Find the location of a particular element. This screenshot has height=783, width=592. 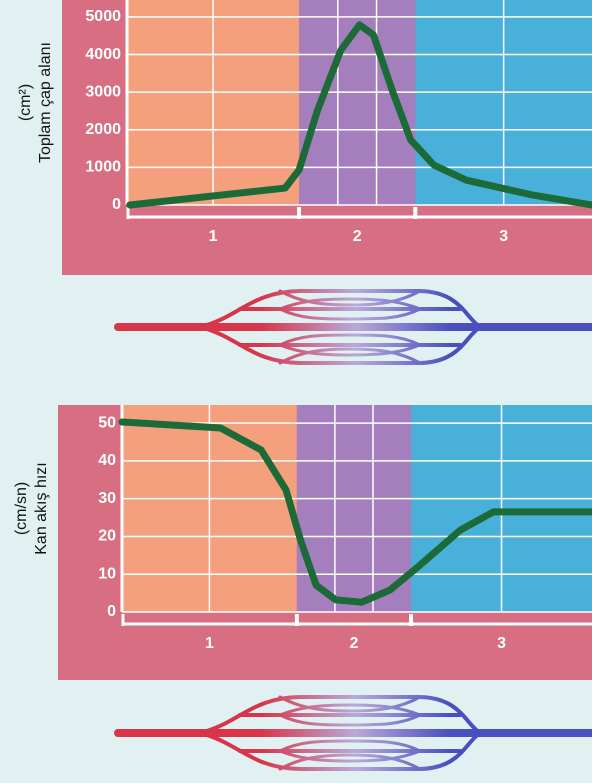

y-tick-label: 20 is located at coordinates (107, 536).